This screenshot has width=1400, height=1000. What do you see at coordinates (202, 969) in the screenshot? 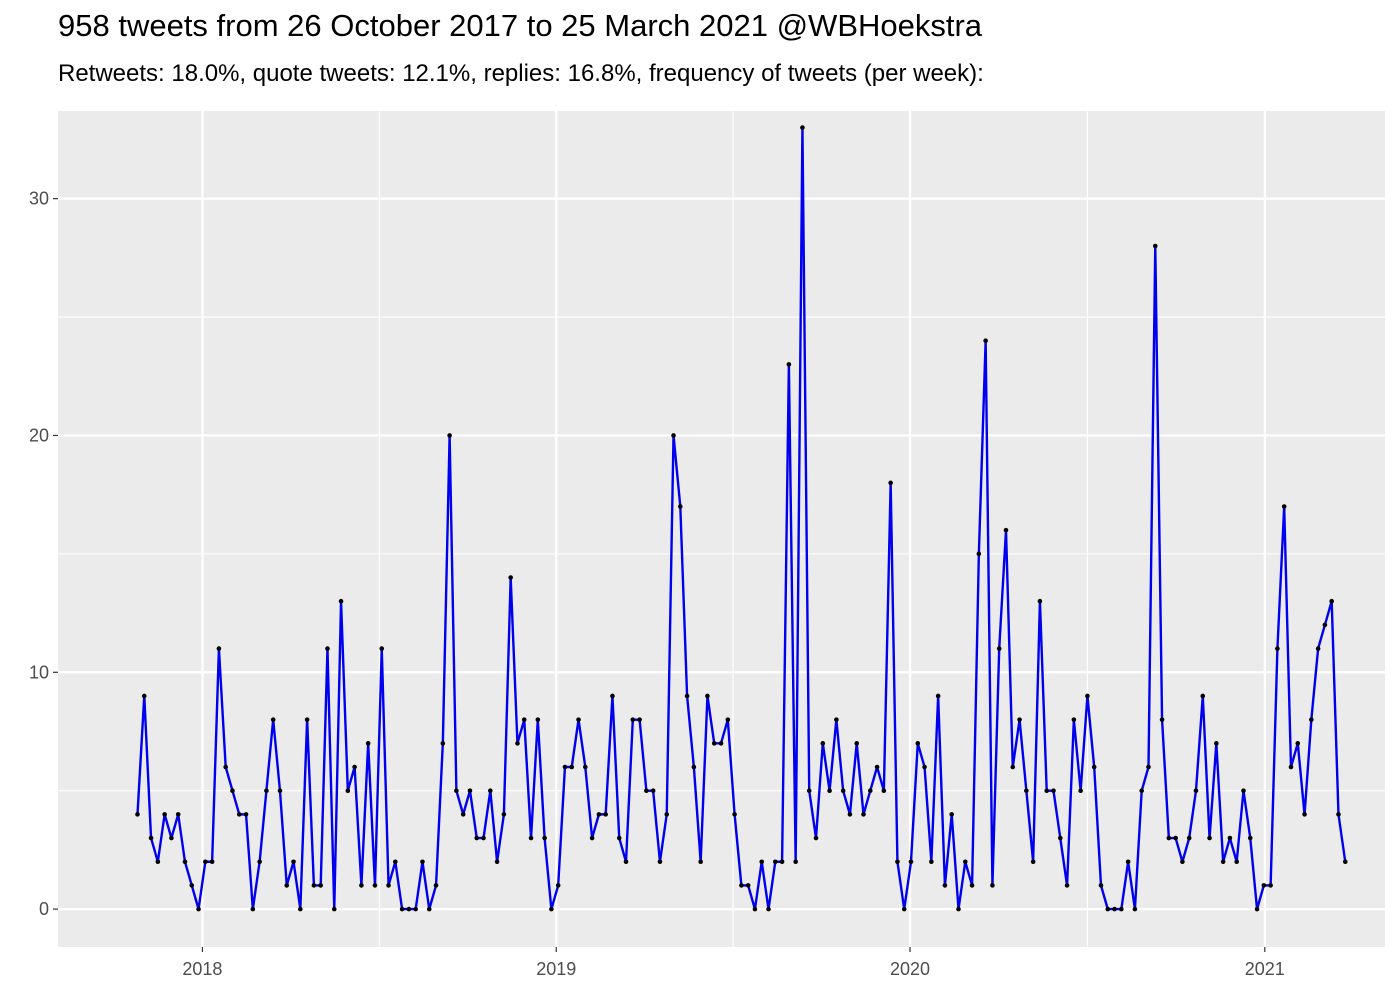
I see `x-tick-label: 2018` at bounding box center [202, 969].